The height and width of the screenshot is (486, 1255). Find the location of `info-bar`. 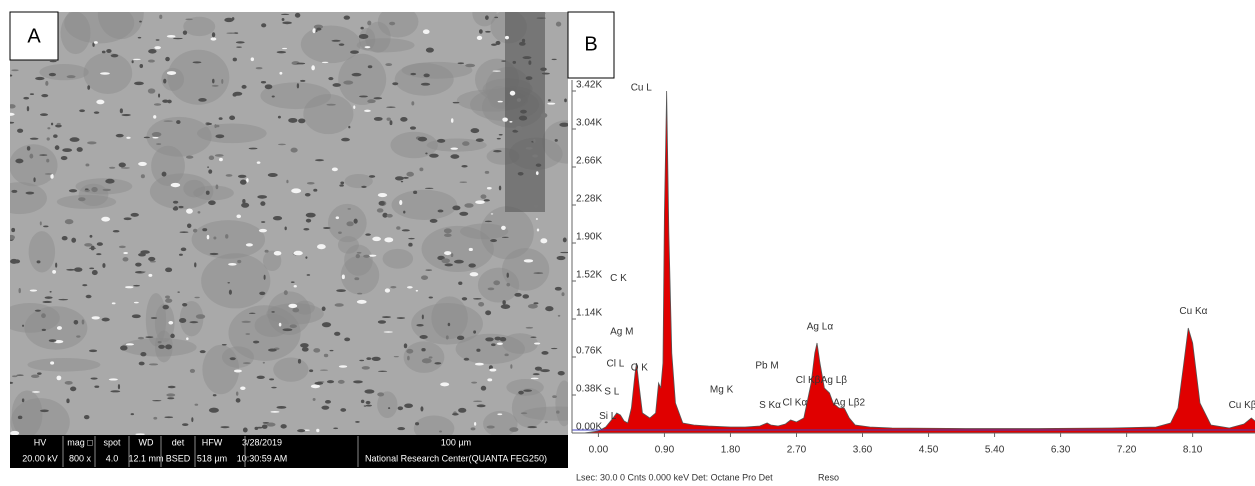

info-bar is located at coordinates (289, 451).